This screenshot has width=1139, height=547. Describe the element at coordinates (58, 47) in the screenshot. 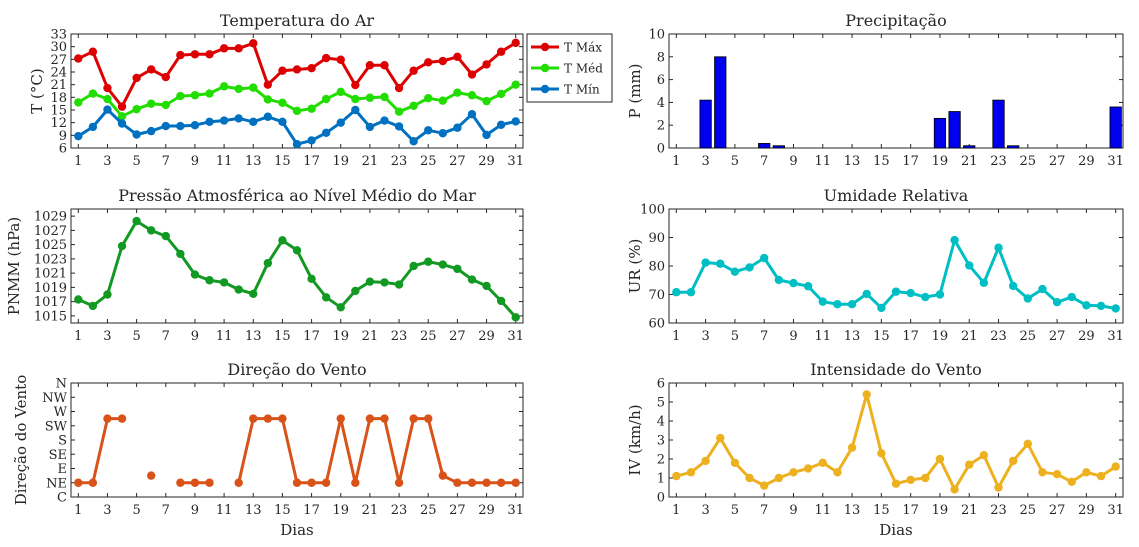

I see `y-tick-label: 30` at that location.